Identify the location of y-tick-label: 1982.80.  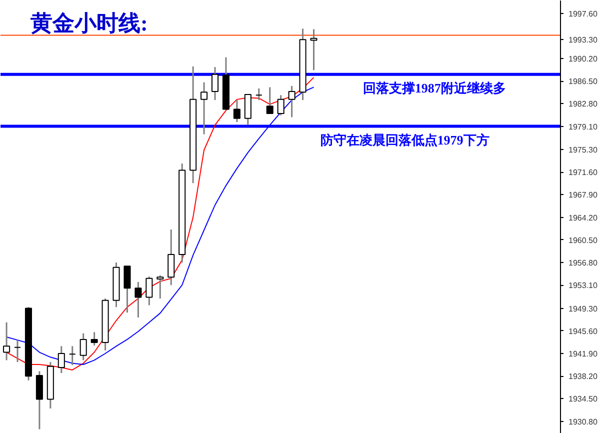
(583, 104).